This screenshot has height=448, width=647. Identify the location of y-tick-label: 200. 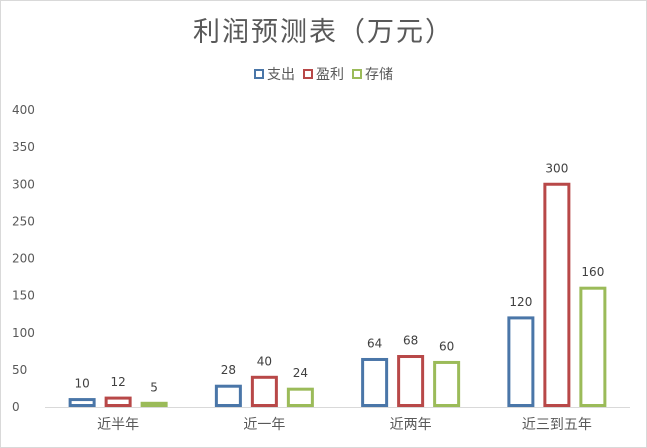
(23, 259).